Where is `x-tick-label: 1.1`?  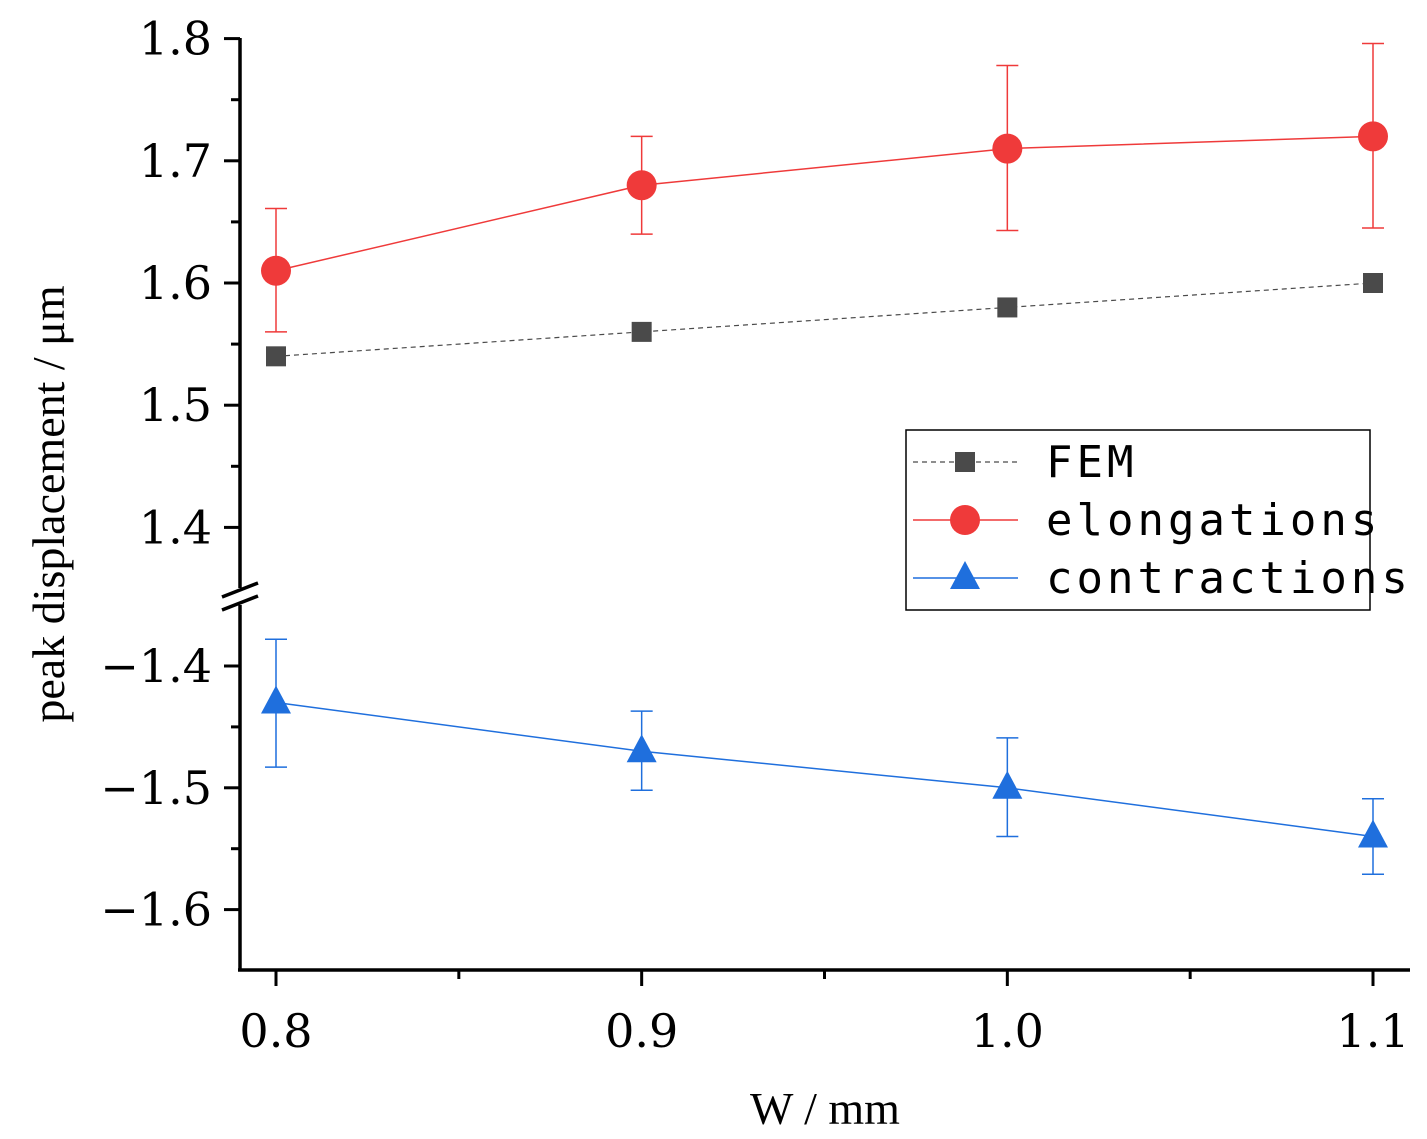 x-tick-label: 1.1 is located at coordinates (1372, 1031).